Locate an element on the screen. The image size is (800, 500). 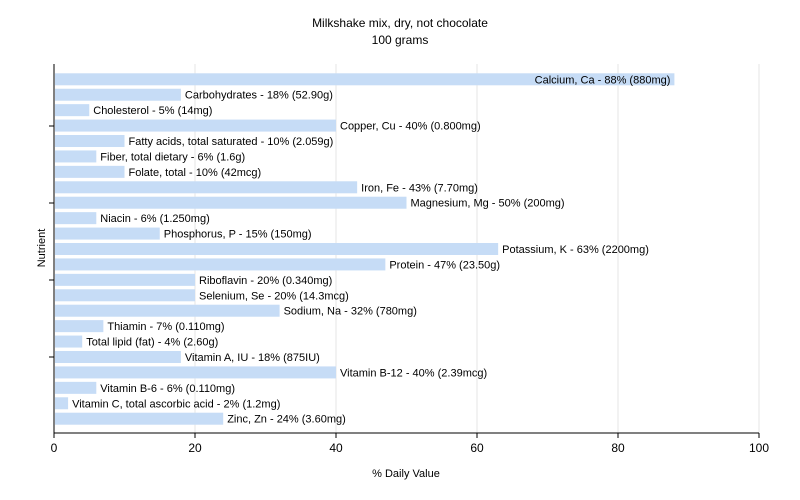
bar-label: Cholesterol - 5% (14mg) is located at coordinates (152, 111).